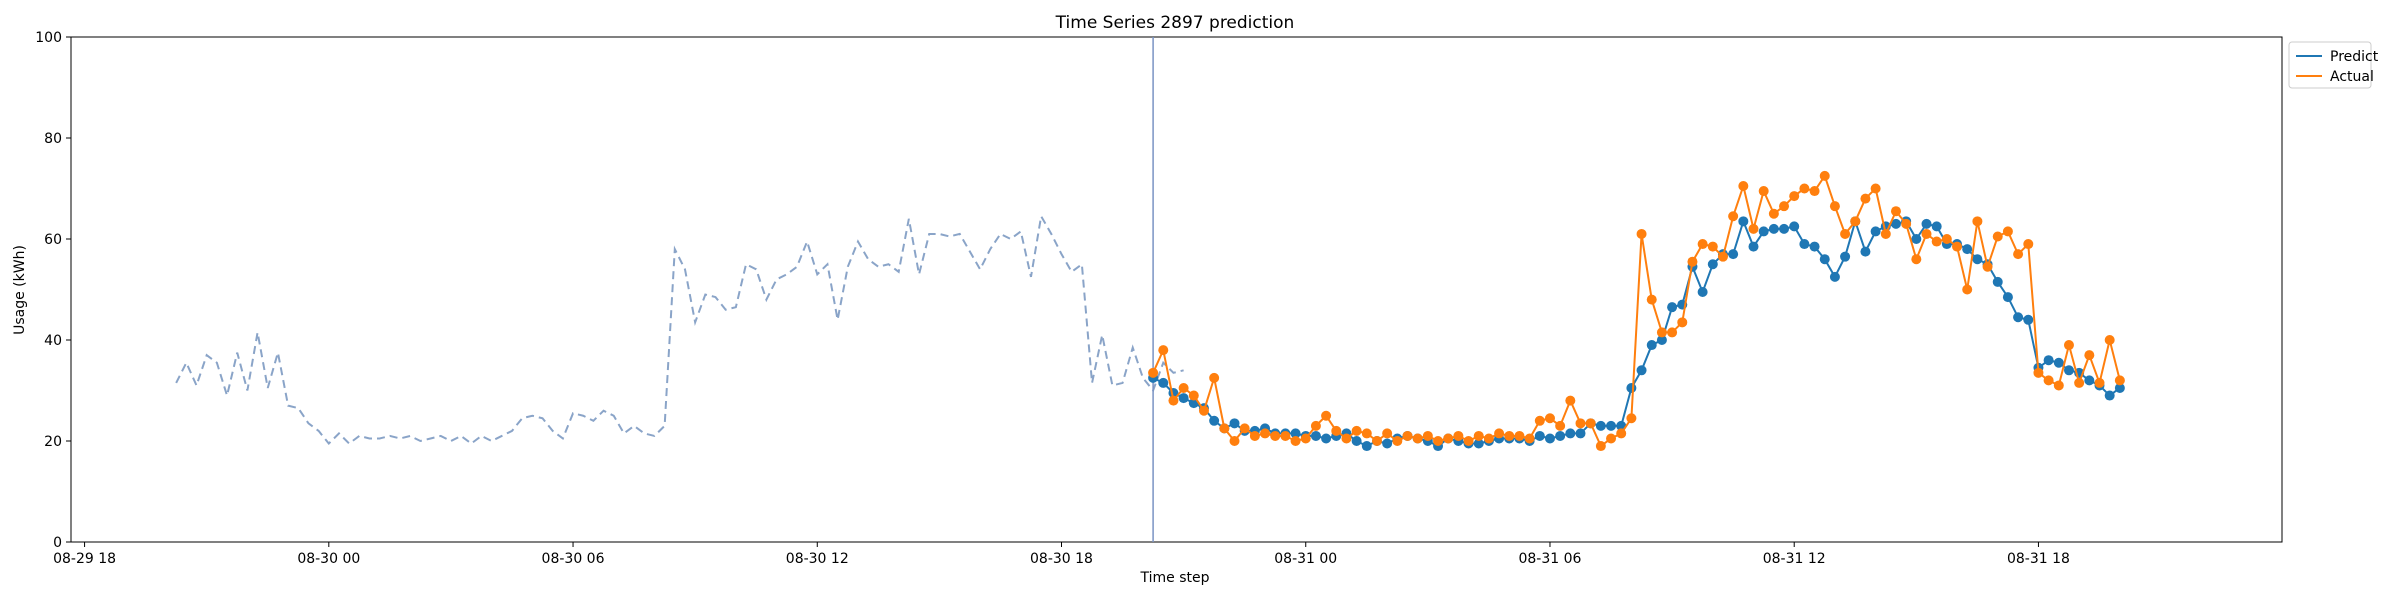 Image resolution: width=2400 pixels, height=600 pixels. I want to click on y-axis: 0 20 40 60 80 100, so click(53, 290).